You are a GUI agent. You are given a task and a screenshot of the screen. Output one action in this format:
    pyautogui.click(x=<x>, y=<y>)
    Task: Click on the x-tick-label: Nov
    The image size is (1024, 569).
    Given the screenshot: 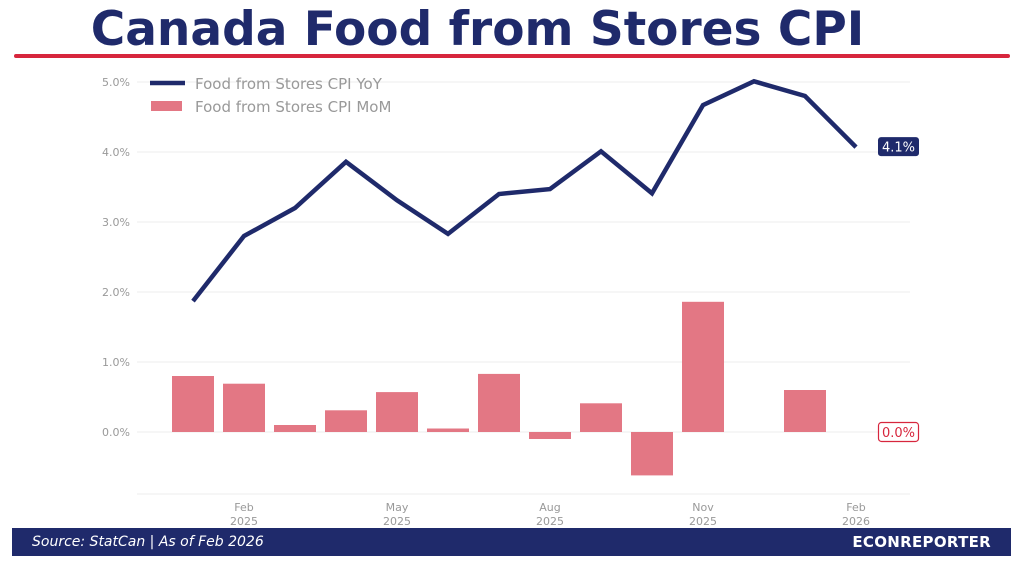 What is the action you would take?
    pyautogui.click(x=703, y=507)
    